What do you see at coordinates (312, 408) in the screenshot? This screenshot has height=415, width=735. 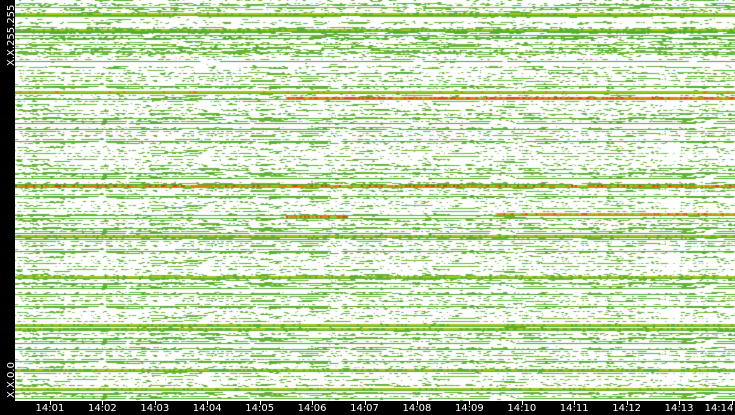 I see `x-tick-label: 14:06` at bounding box center [312, 408].